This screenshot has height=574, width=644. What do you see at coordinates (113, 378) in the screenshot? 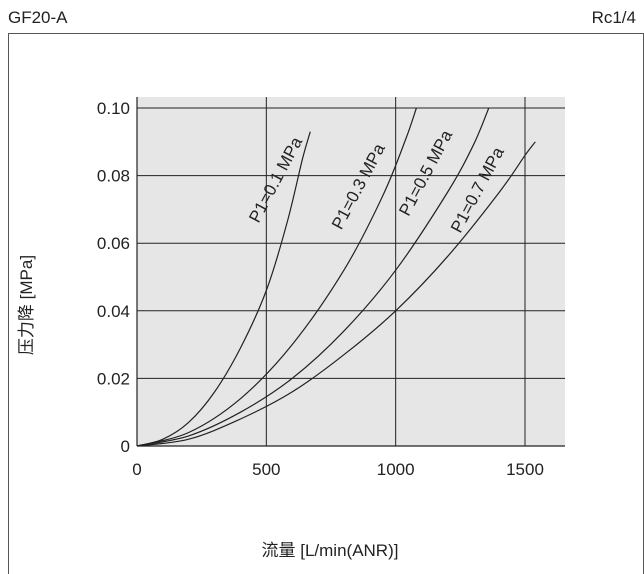
I see `y-tick-label: 0.02` at bounding box center [113, 378].